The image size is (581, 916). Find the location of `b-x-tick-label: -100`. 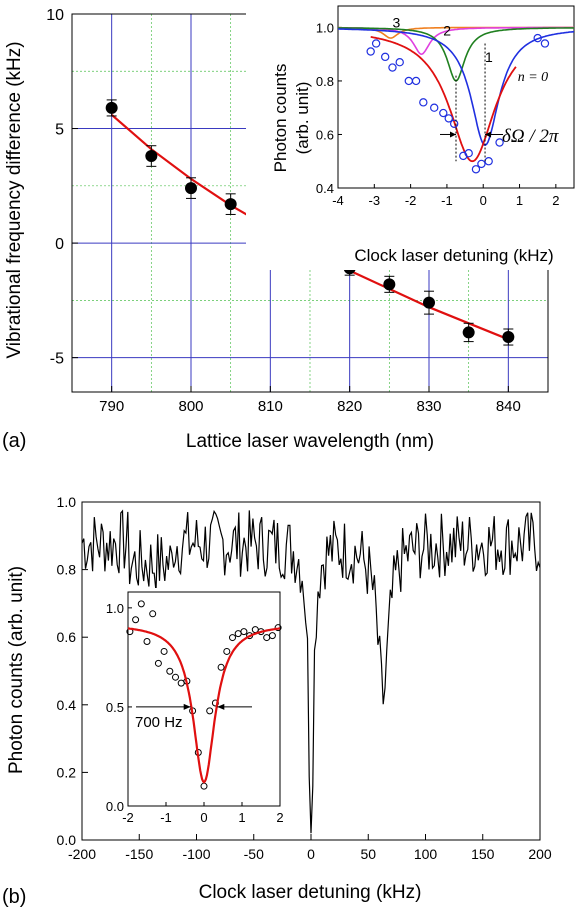

b-x-tick-label: -100 is located at coordinates (196, 854).